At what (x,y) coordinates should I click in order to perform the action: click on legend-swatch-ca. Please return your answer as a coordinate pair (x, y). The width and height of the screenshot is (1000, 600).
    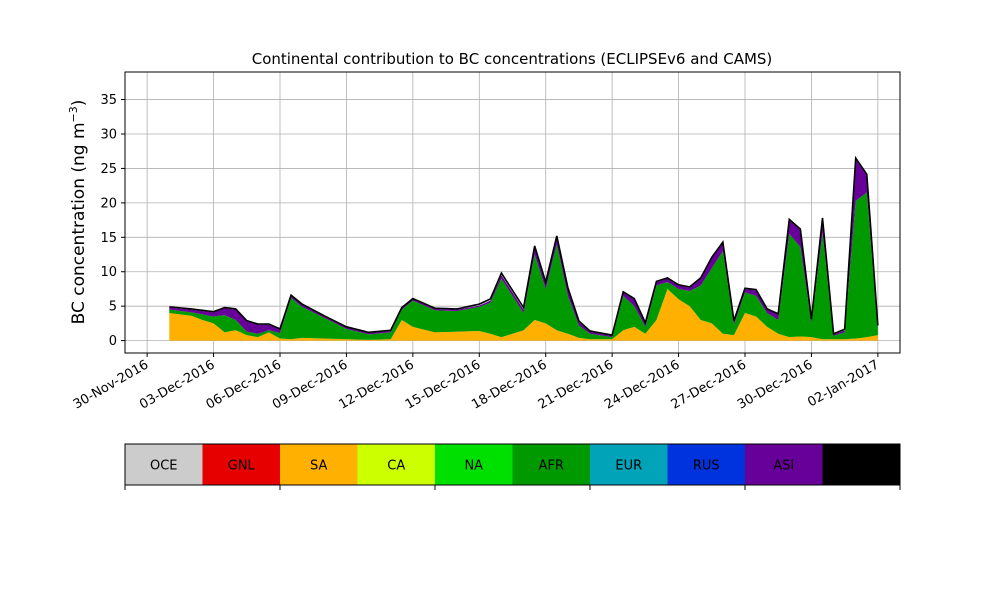
    Looking at the image, I should click on (396, 464).